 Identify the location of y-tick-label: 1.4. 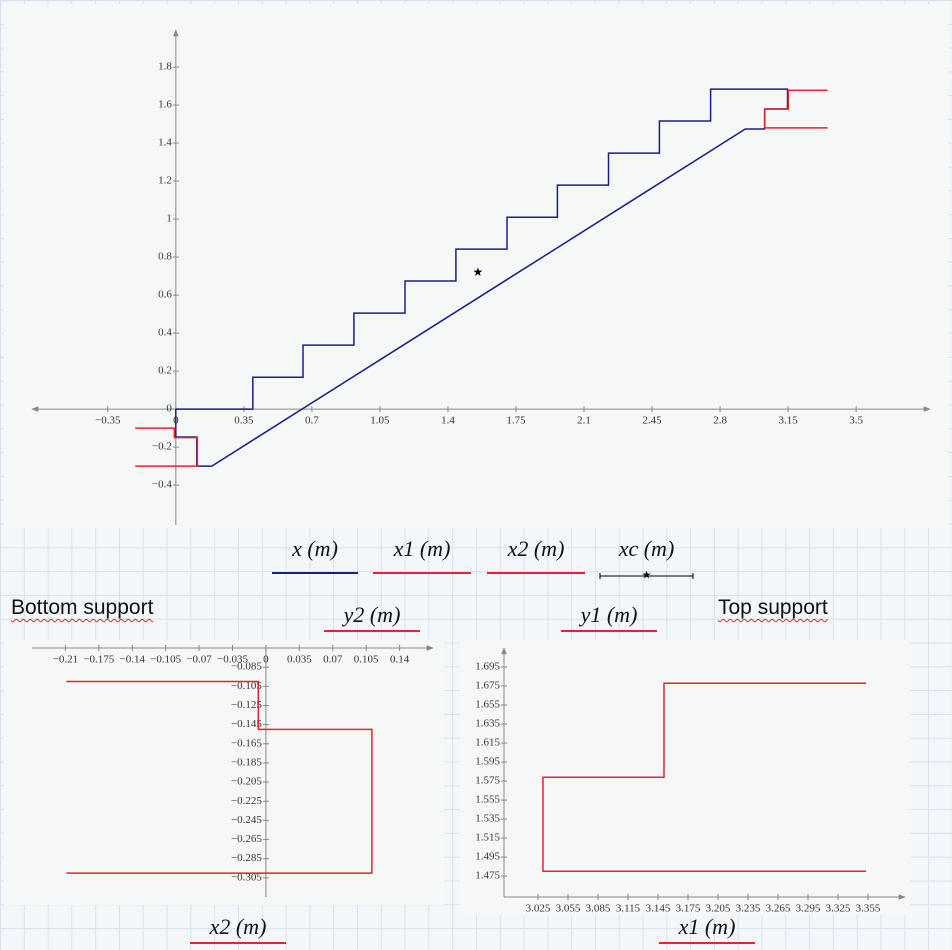
(165, 143).